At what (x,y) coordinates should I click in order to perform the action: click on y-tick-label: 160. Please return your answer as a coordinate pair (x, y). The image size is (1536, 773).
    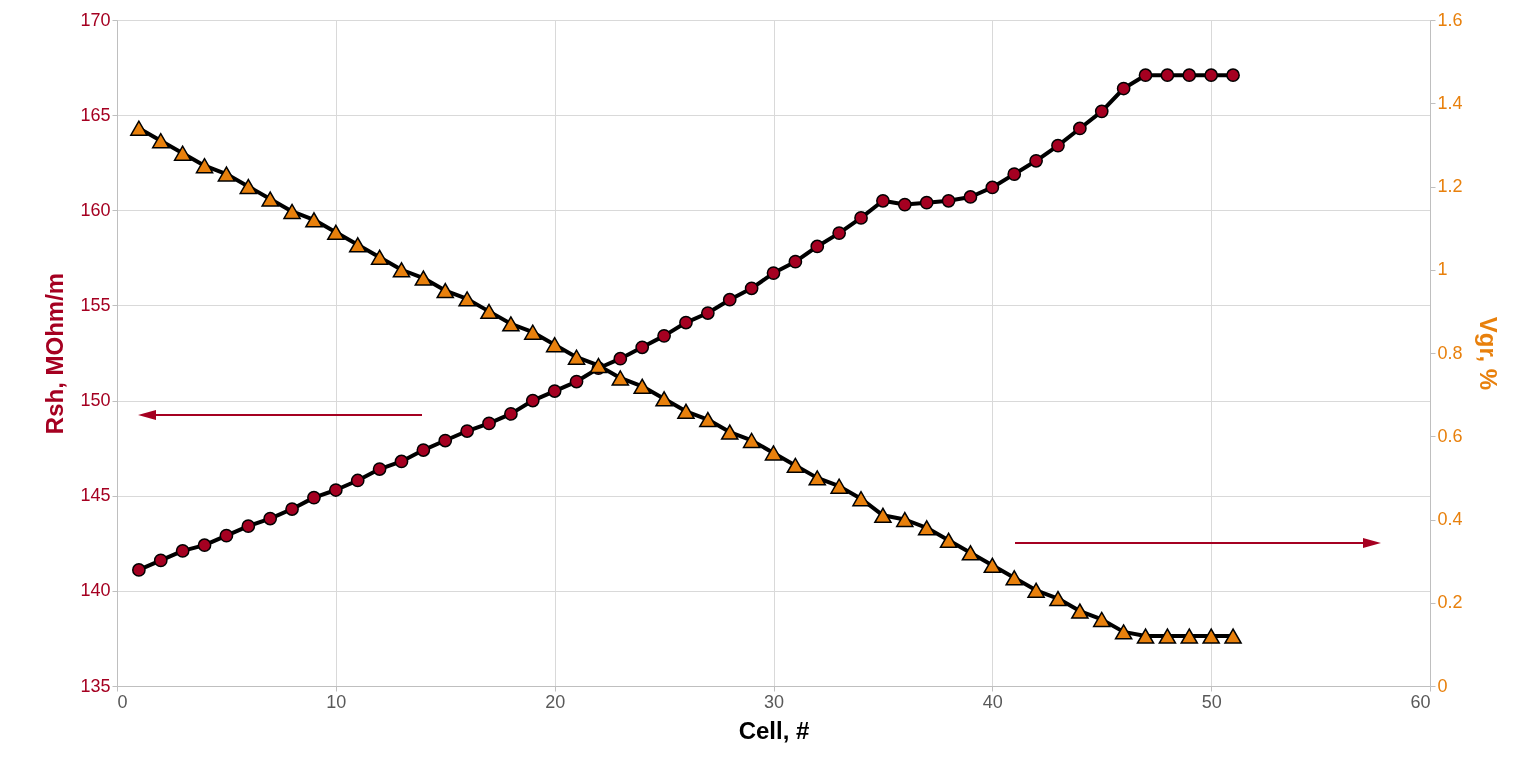
    Looking at the image, I should click on (95, 209).